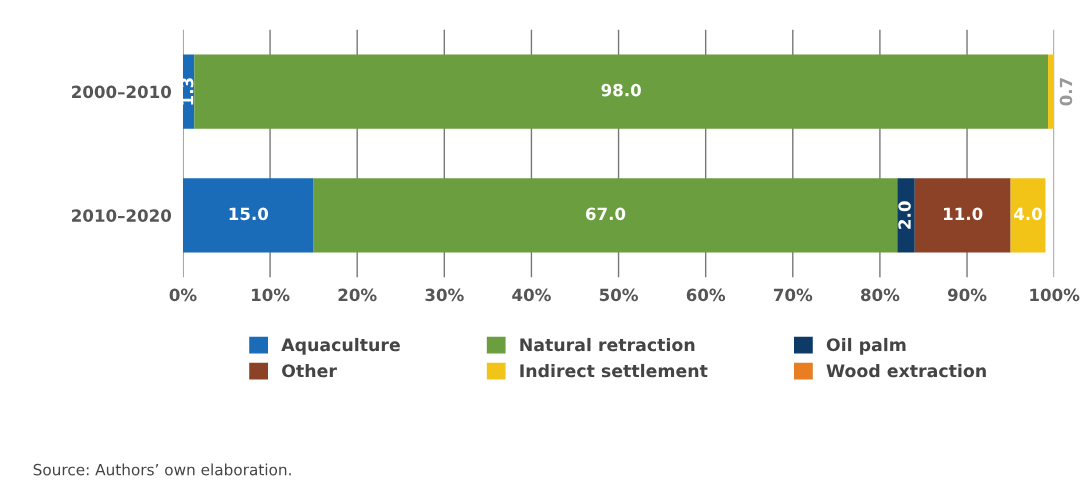 This screenshot has height=495, width=1089. What do you see at coordinates (706, 295) in the screenshot?
I see `x-tick-label: 60%` at bounding box center [706, 295].